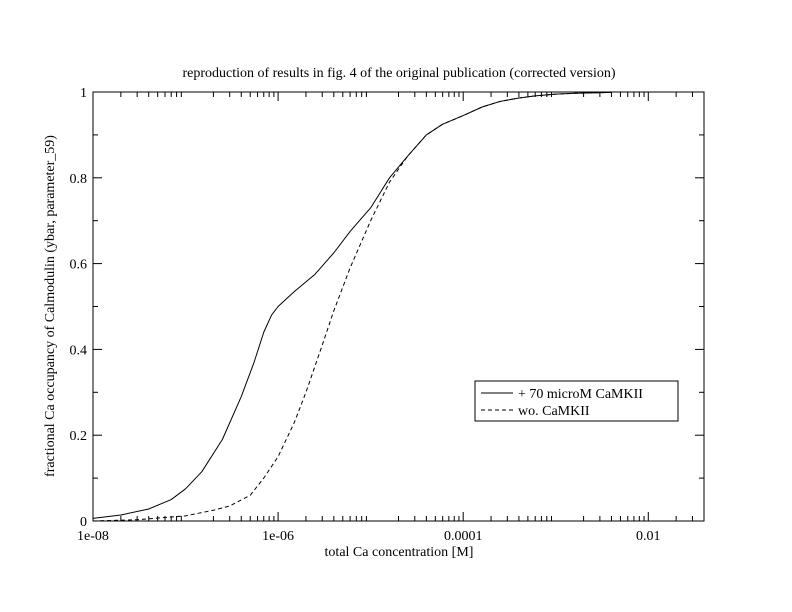 This screenshot has height=612, width=792. Describe the element at coordinates (554, 411) in the screenshot. I see `legend-label-wo-camkii: wo. CaMKII` at that location.